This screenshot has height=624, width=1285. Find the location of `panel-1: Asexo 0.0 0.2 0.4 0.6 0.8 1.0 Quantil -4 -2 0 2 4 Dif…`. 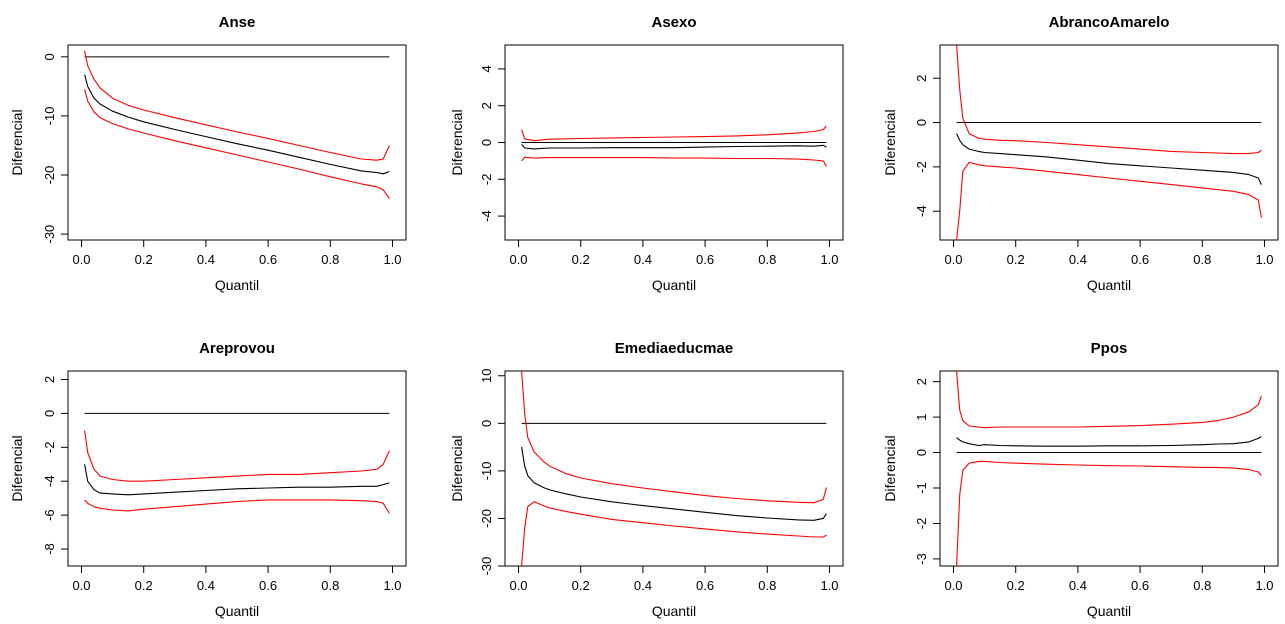

panel-1: Asexo 0.0 0.2 0.4 0.6 0.8 1.0 Quantil -4 -2 0 2 4 Dif… is located at coordinates (646, 153).